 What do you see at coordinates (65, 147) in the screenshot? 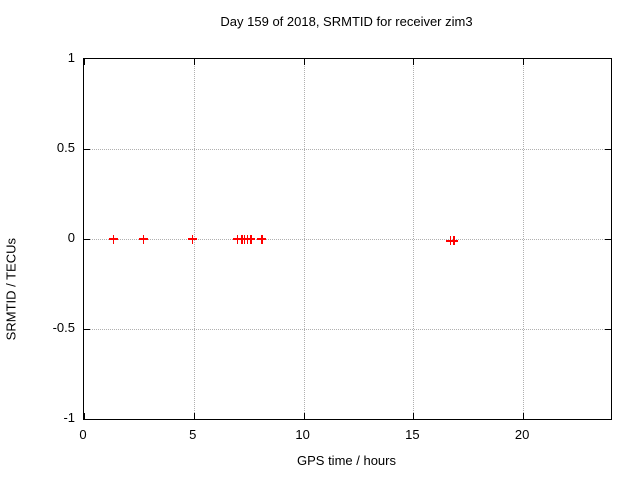
I see `y-tick-label: 0.5` at bounding box center [65, 147].